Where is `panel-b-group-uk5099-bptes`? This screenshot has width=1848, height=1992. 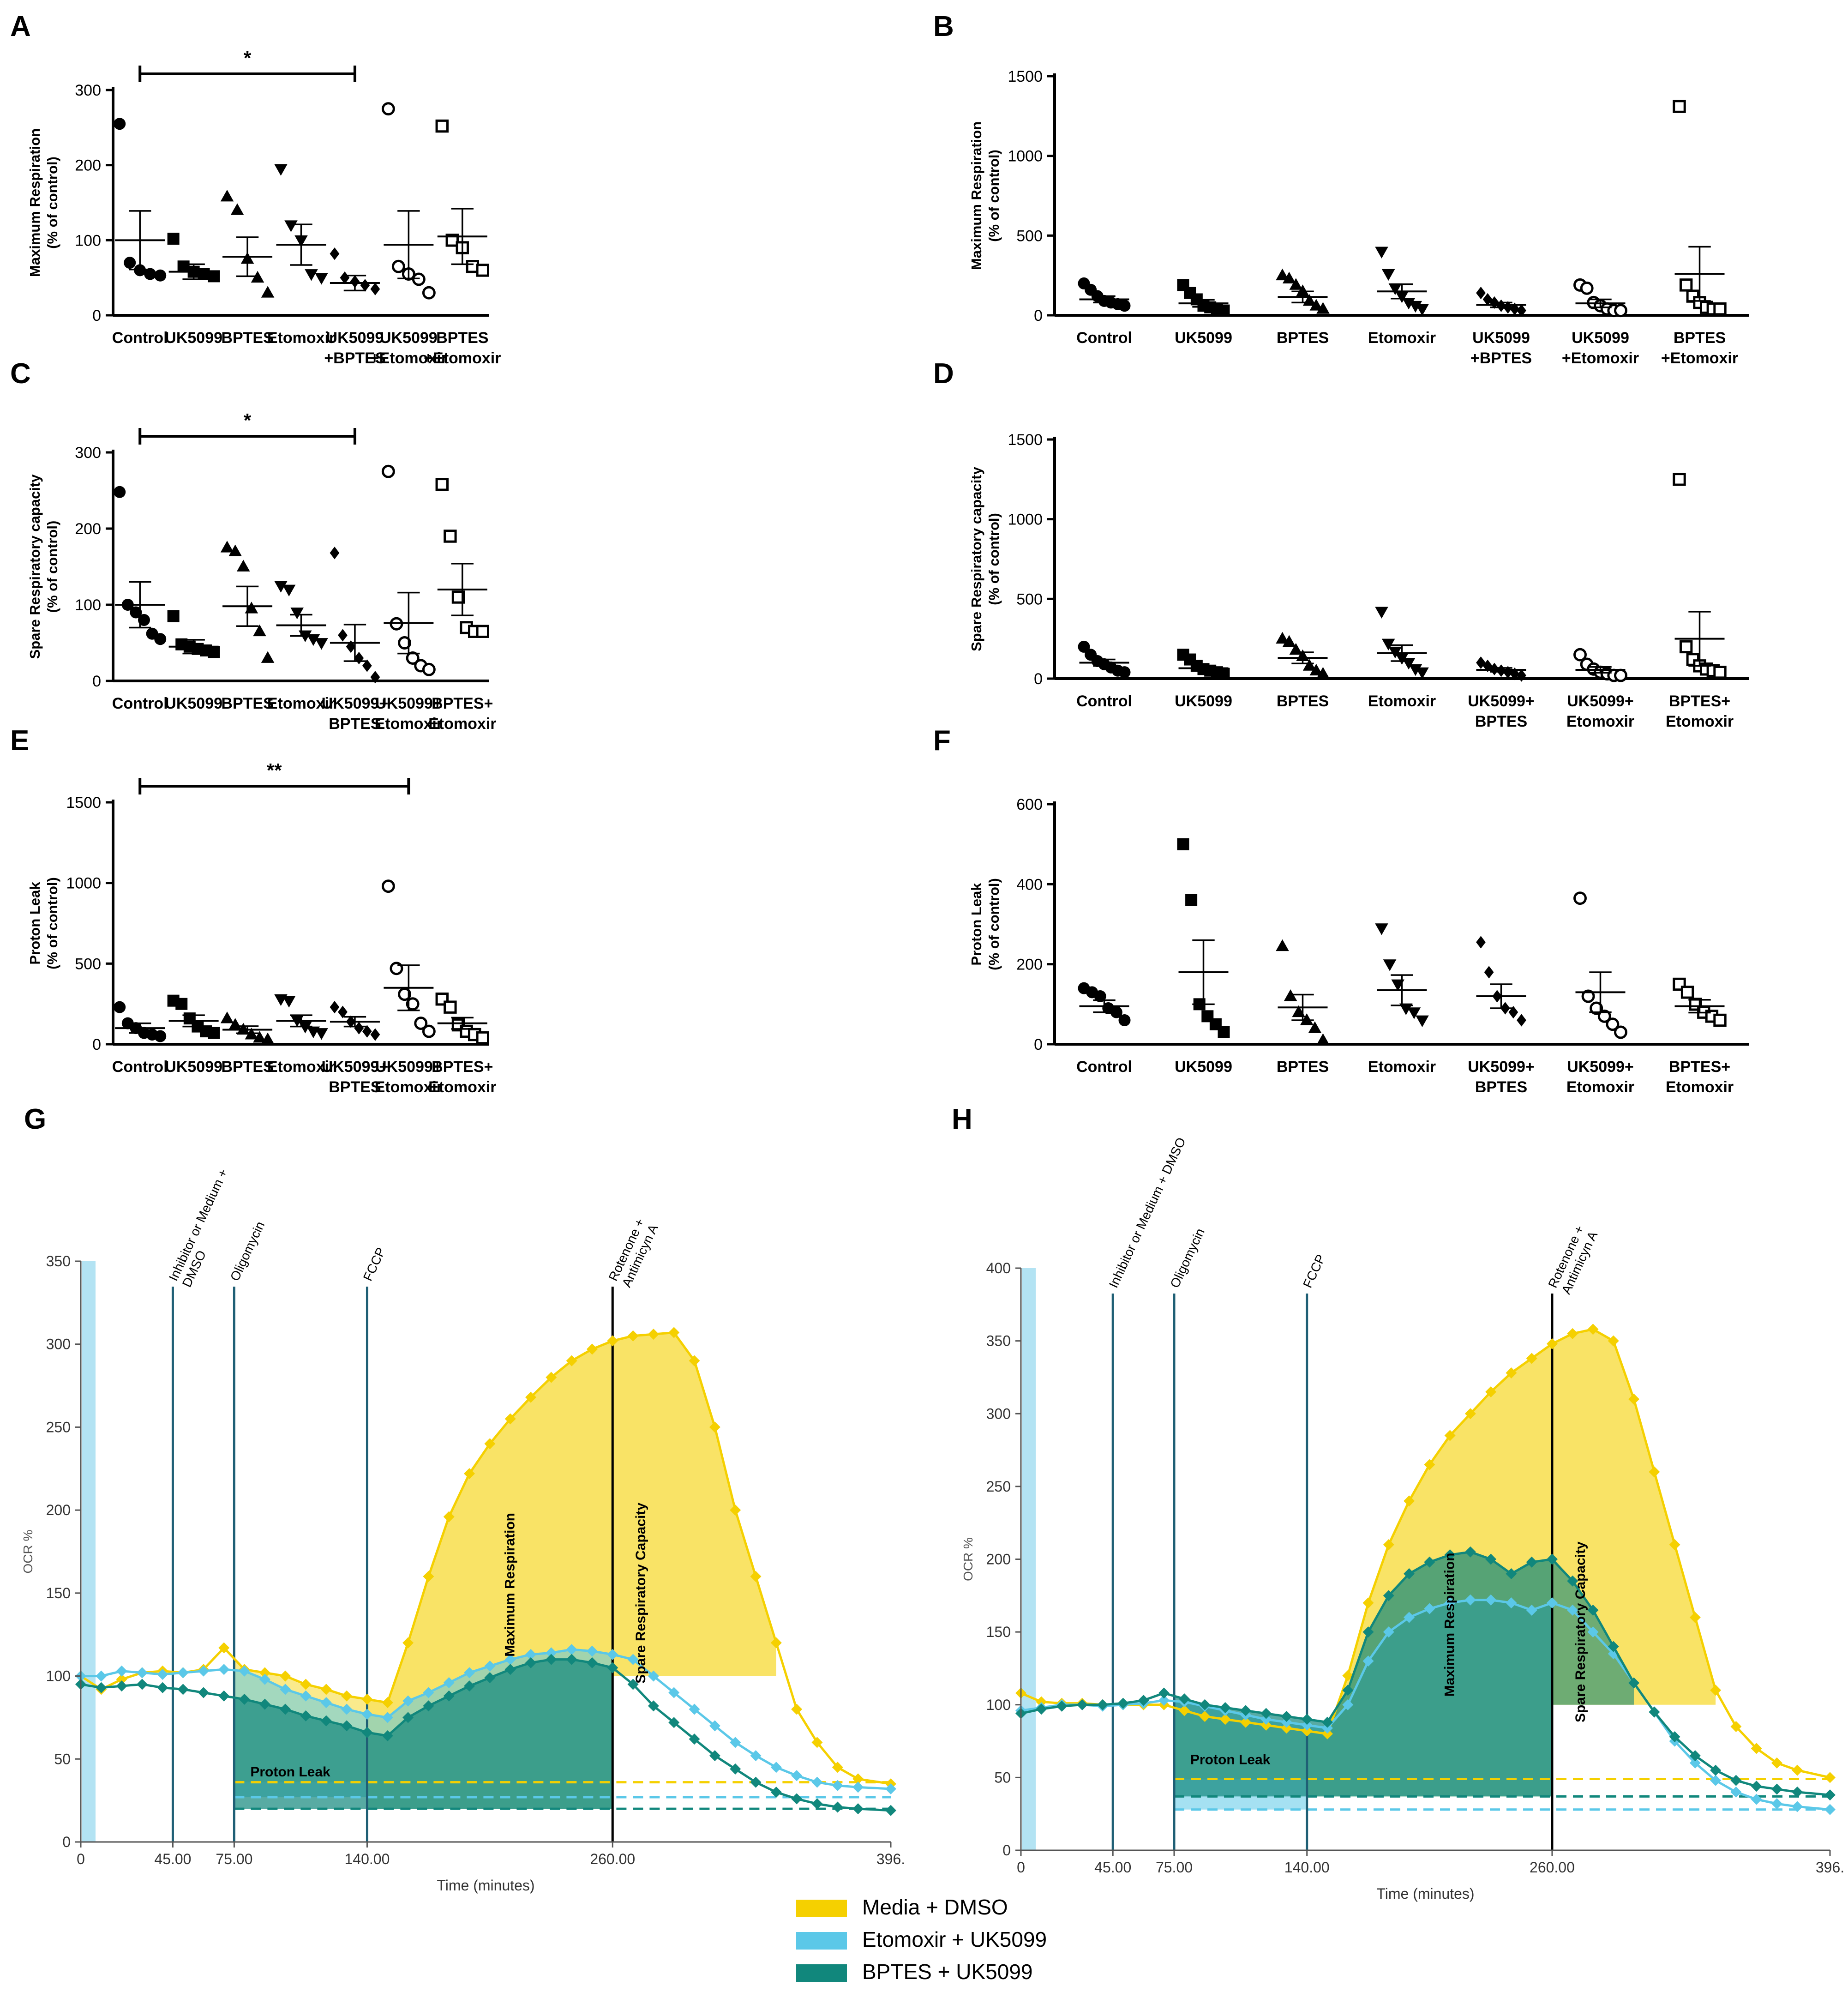 panel-b-group-uk5099-bptes is located at coordinates (1501, 302).